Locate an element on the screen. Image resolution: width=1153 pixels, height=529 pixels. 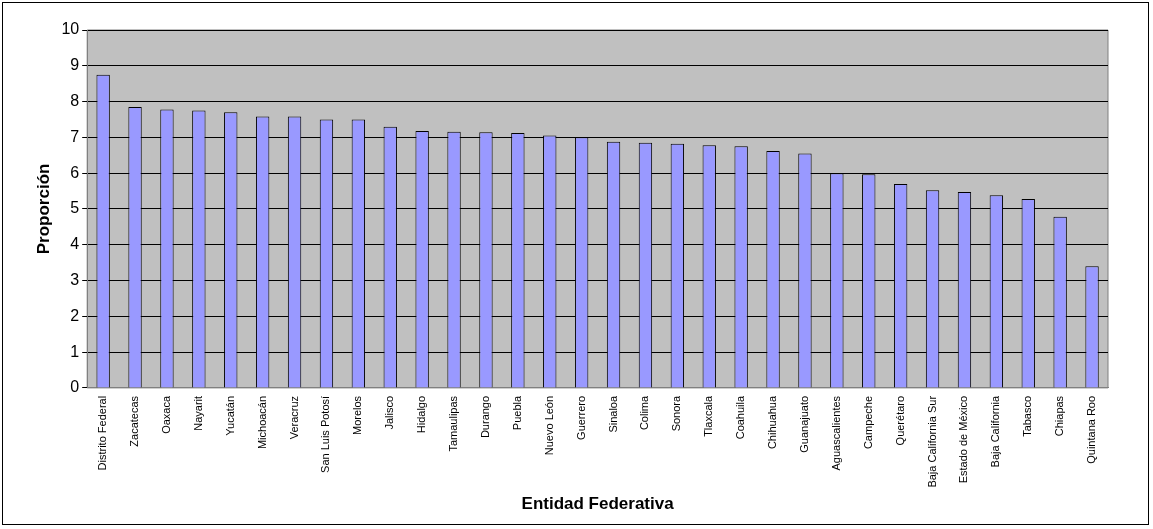
x-tick-label: Tlaxcala is located at coordinates (708, 416).